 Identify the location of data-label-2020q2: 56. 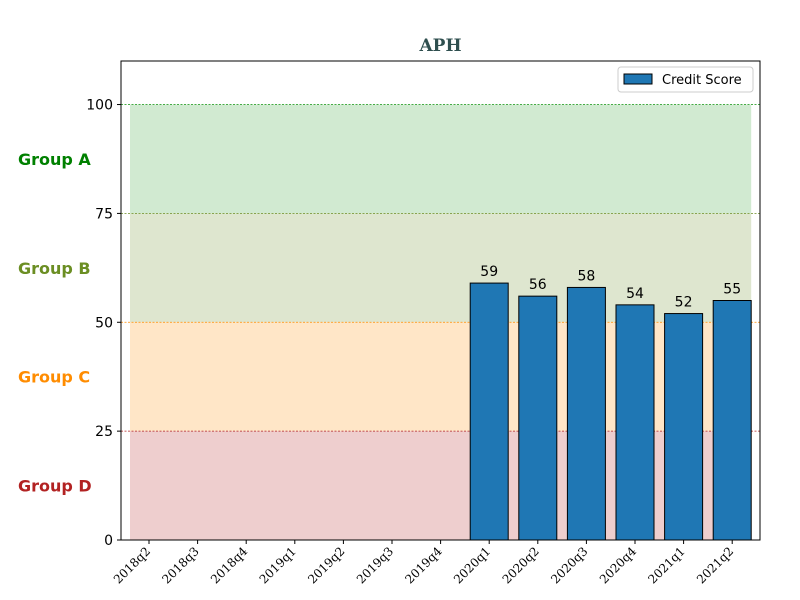
(538, 285).